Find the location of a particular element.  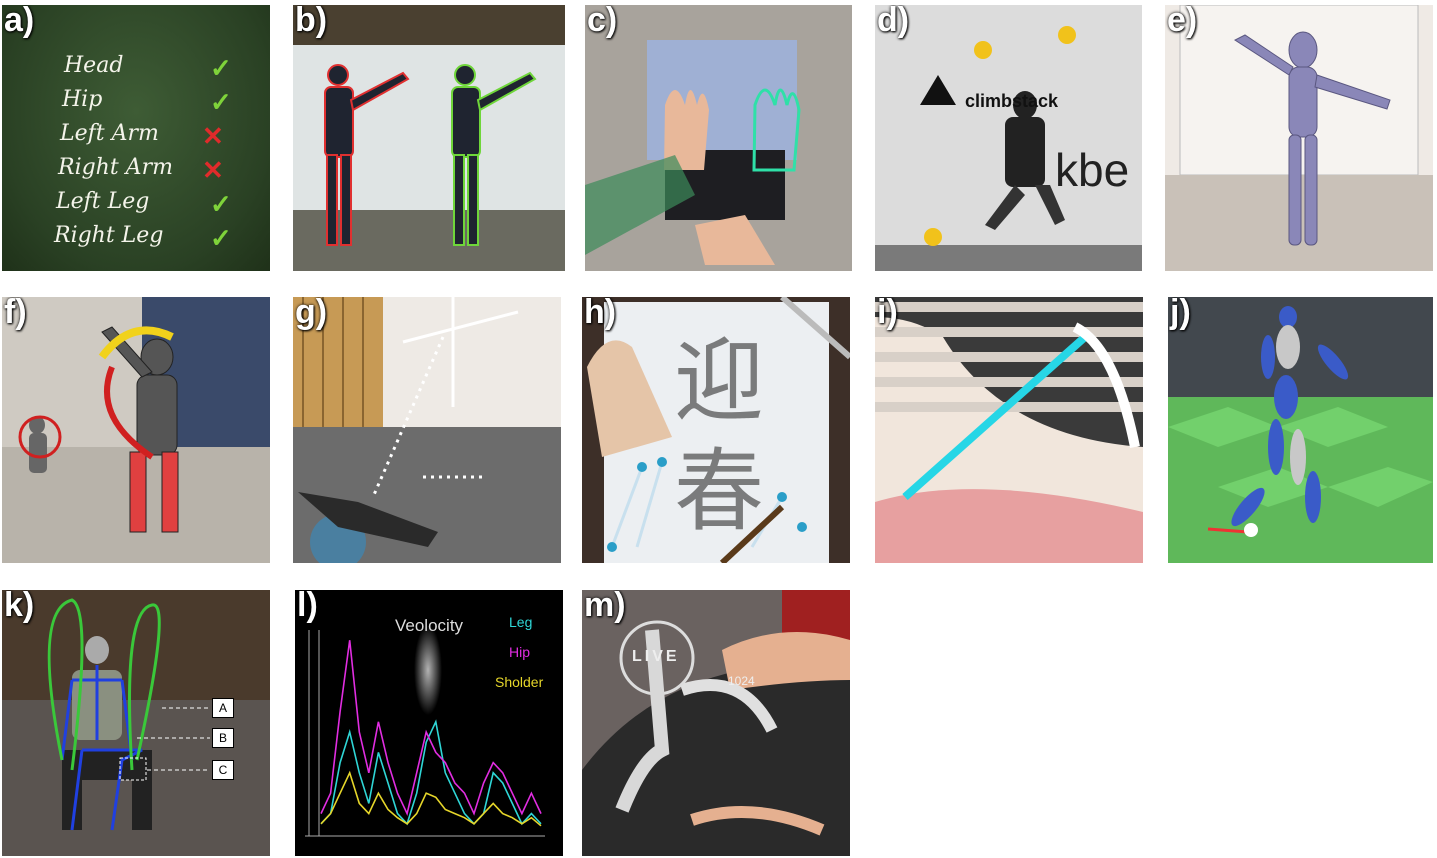

arm-scene is located at coordinates (1009, 430).